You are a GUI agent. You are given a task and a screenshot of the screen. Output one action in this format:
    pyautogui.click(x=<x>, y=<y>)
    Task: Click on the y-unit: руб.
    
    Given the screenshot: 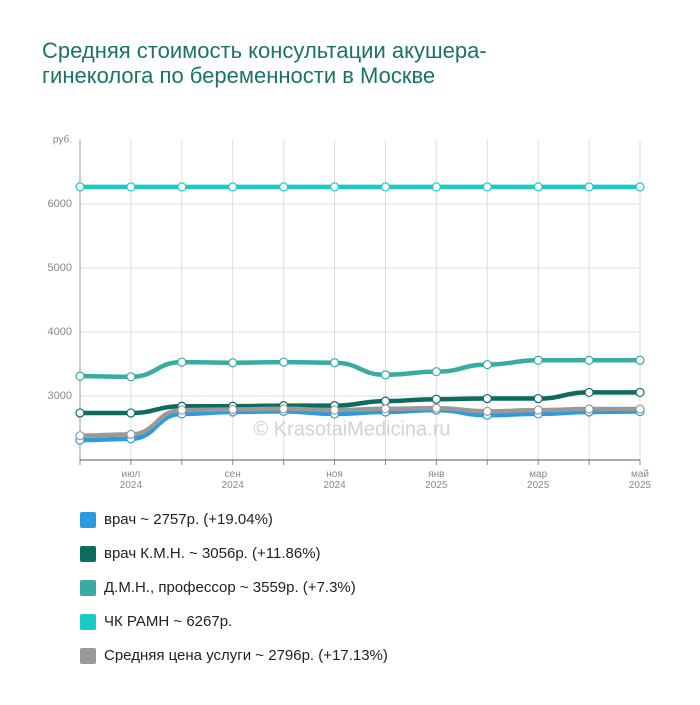 What is the action you would take?
    pyautogui.click(x=62, y=140)
    